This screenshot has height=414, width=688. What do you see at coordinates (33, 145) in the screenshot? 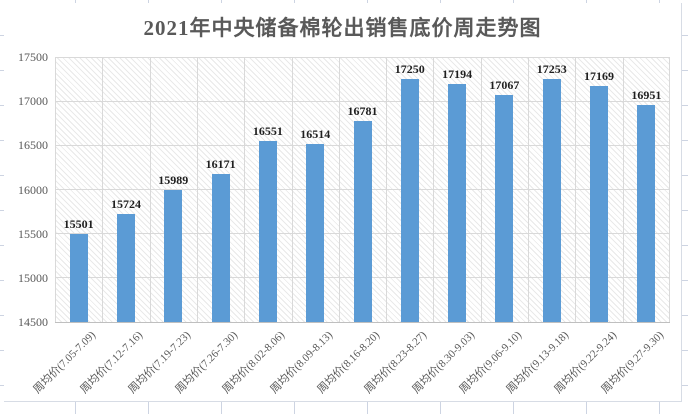
I see `y-tick-label: 16500` at bounding box center [33, 145].